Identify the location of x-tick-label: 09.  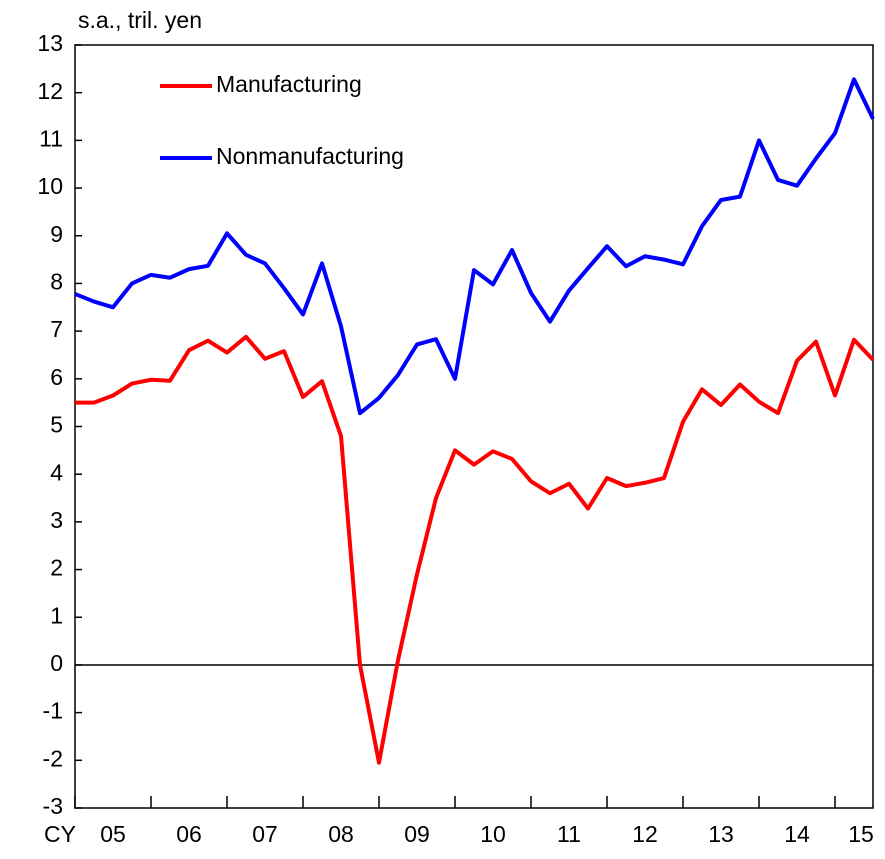
(417, 834).